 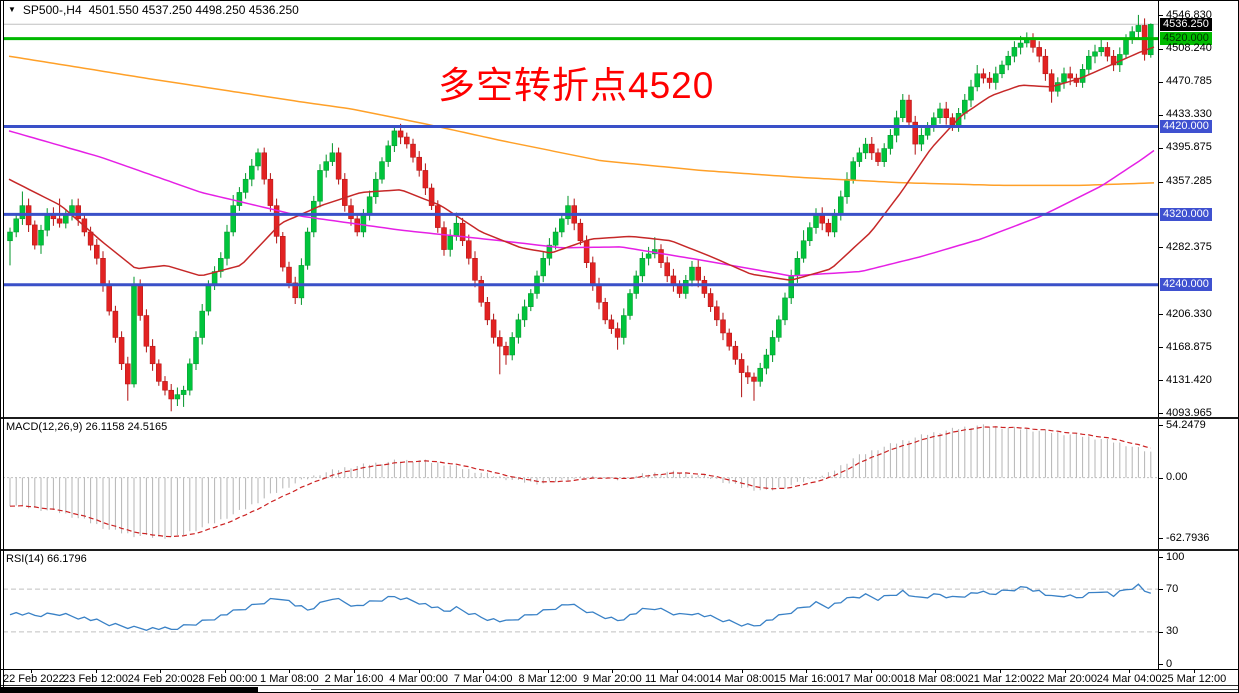 I want to click on time-axis-label: 7 Mar 04:00, so click(x=483, y=679).